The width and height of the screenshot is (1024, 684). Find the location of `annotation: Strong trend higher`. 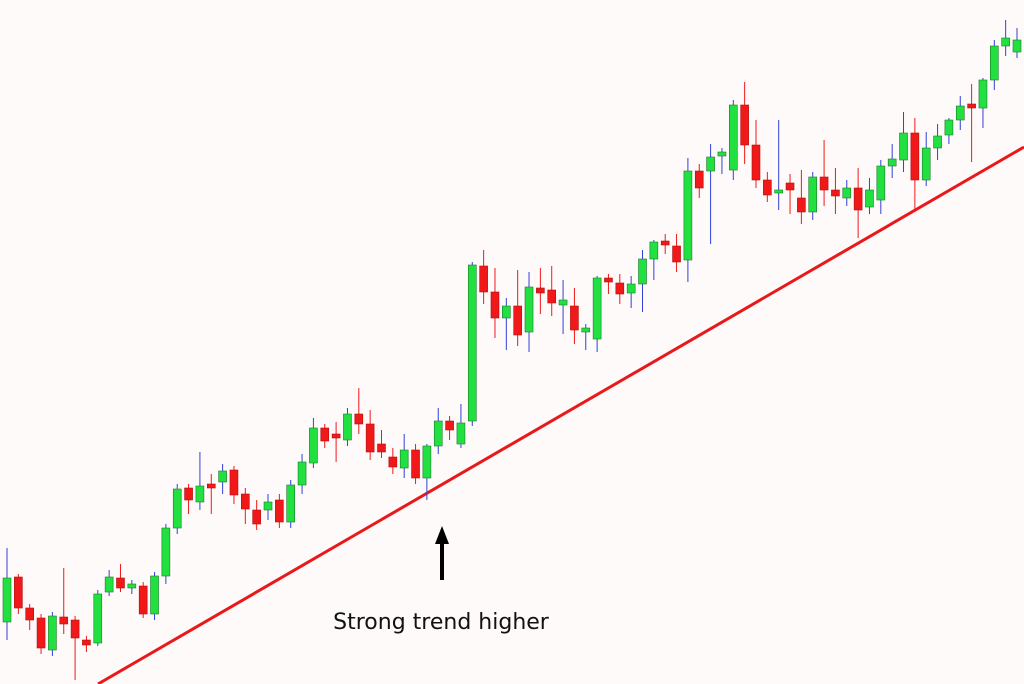

annotation: Strong trend higher is located at coordinates (441, 622).